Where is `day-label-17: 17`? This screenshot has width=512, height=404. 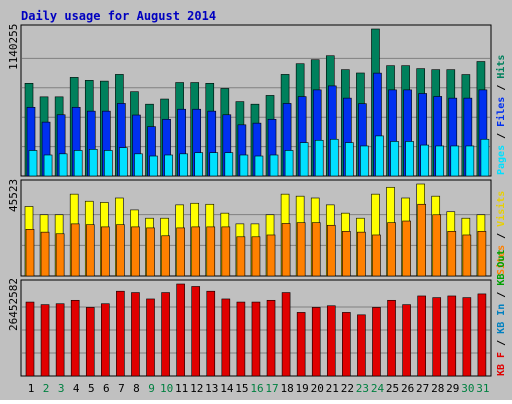
day-label-17: 17 is located at coordinates (271, 388).